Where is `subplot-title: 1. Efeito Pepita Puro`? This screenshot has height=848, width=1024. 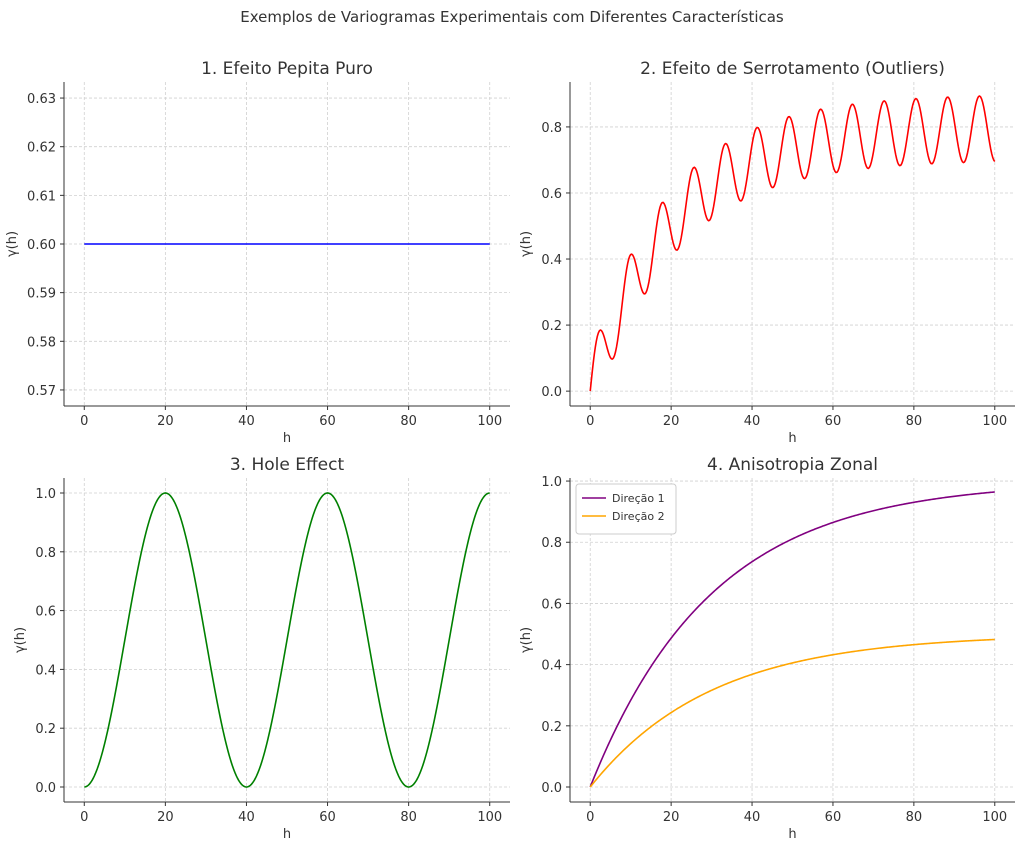
subplot-title: 1. Efeito Pepita Puro is located at coordinates (287, 69).